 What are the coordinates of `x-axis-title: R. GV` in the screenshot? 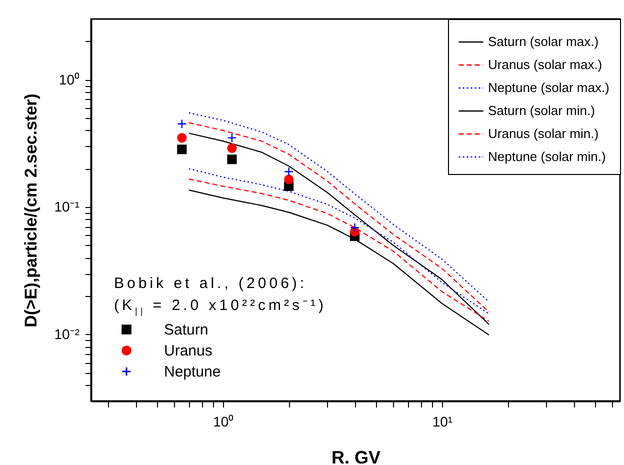 It's located at (356, 456).